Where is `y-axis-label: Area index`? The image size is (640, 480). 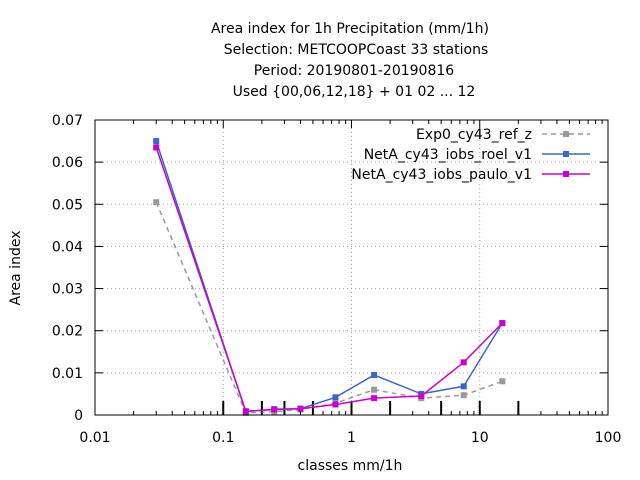
y-axis-label: Area index is located at coordinates (16, 268).